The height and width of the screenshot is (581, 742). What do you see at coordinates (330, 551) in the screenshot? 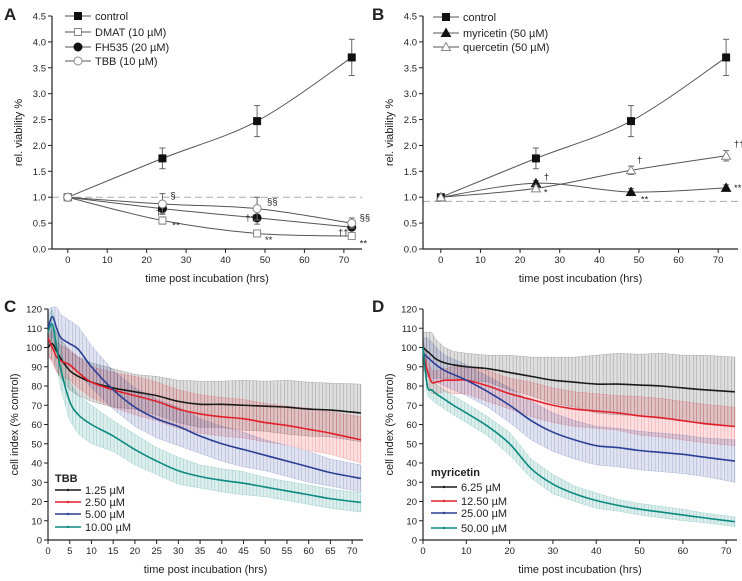
I see `x-tick-label: 65` at bounding box center [330, 551].